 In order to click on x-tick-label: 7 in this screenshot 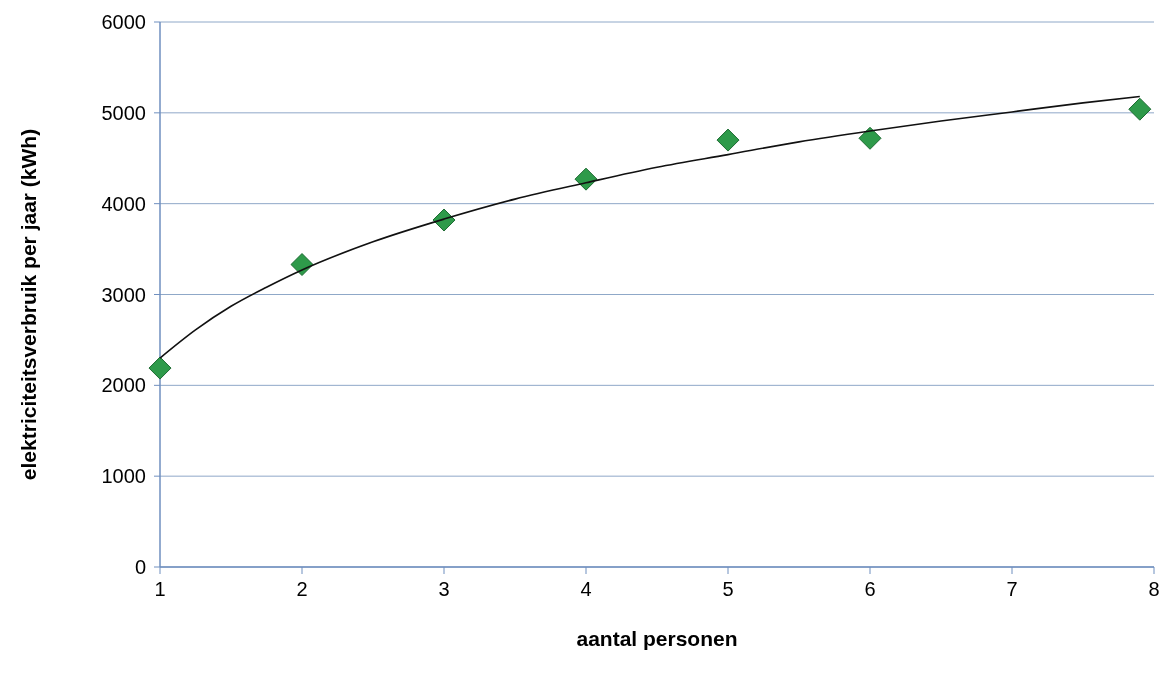, I will do `click(1012, 589)`.